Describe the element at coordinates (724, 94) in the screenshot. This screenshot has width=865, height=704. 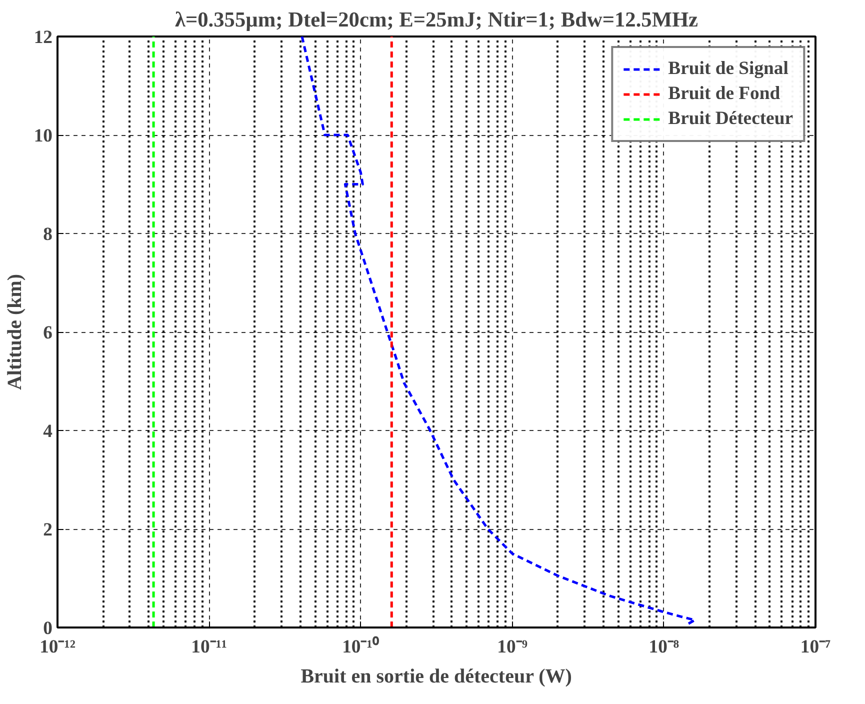
I see `legend-label: Bruit de Fond` at that location.